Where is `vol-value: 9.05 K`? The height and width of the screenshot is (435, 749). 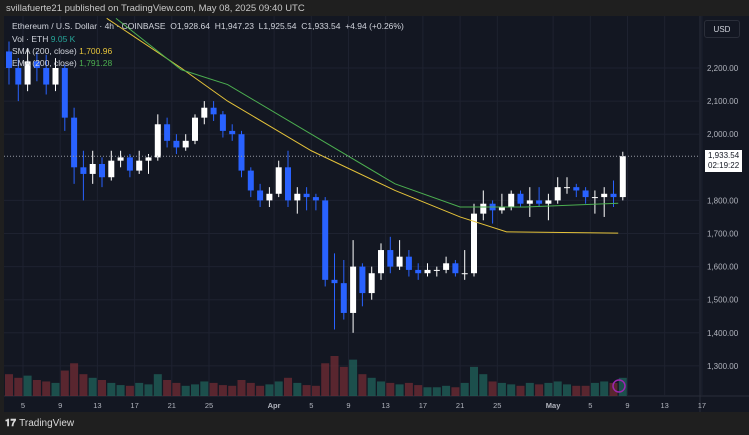 vol-value: 9.05 K is located at coordinates (63, 39).